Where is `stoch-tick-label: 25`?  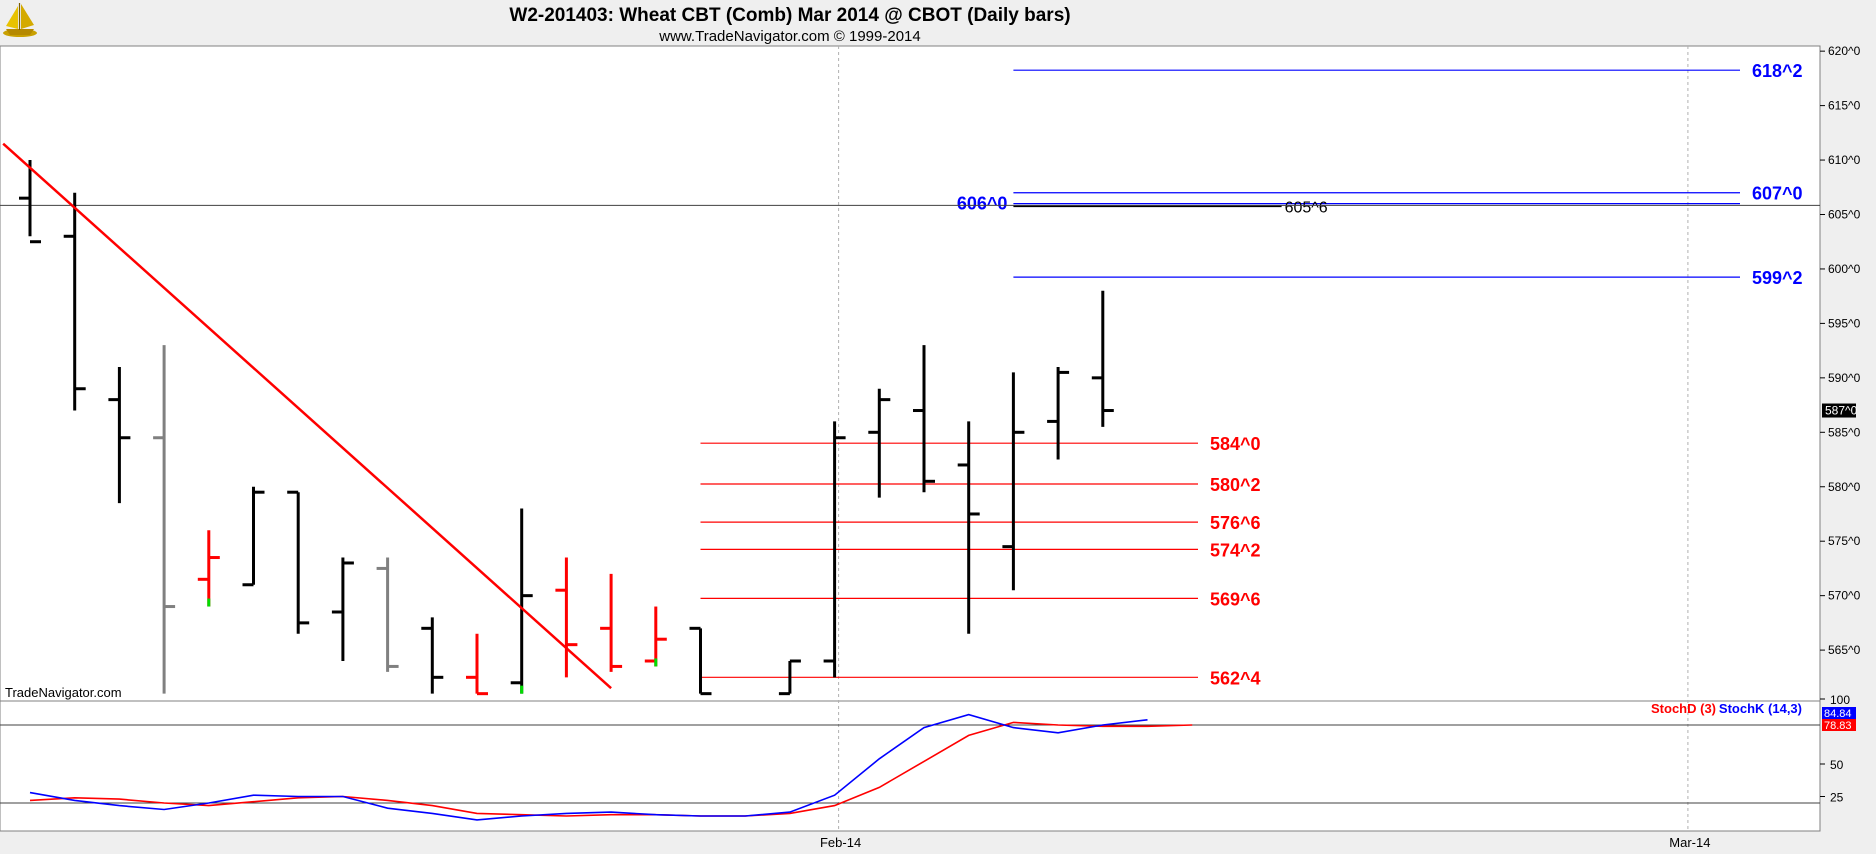
stoch-tick-label: 25 is located at coordinates (1837, 798).